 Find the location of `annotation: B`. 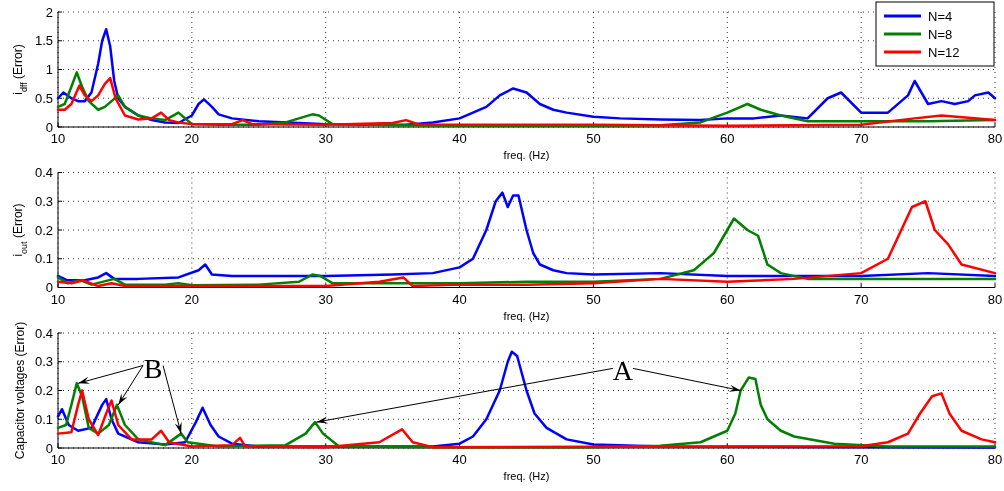

annotation: B is located at coordinates (153, 368).